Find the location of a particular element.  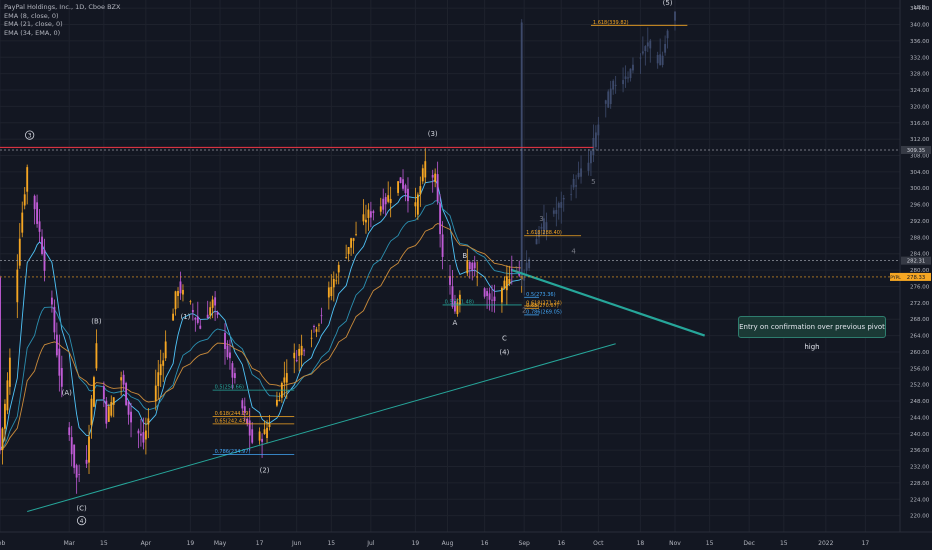

price-tick-label: 296.00 is located at coordinates (920, 206).